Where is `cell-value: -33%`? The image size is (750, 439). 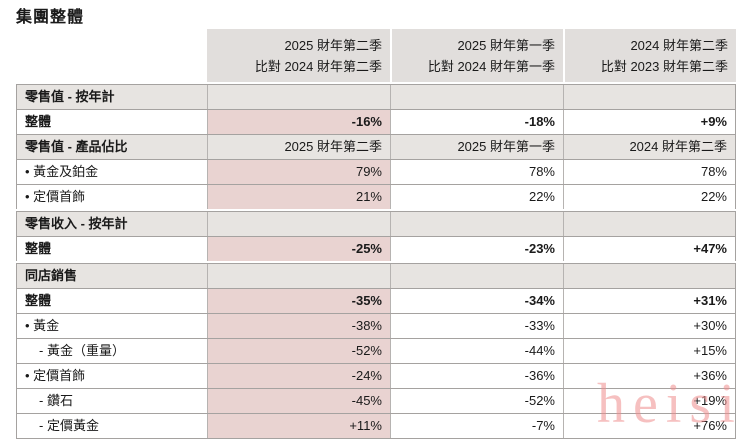
cell-value: -33% is located at coordinates (476, 326).